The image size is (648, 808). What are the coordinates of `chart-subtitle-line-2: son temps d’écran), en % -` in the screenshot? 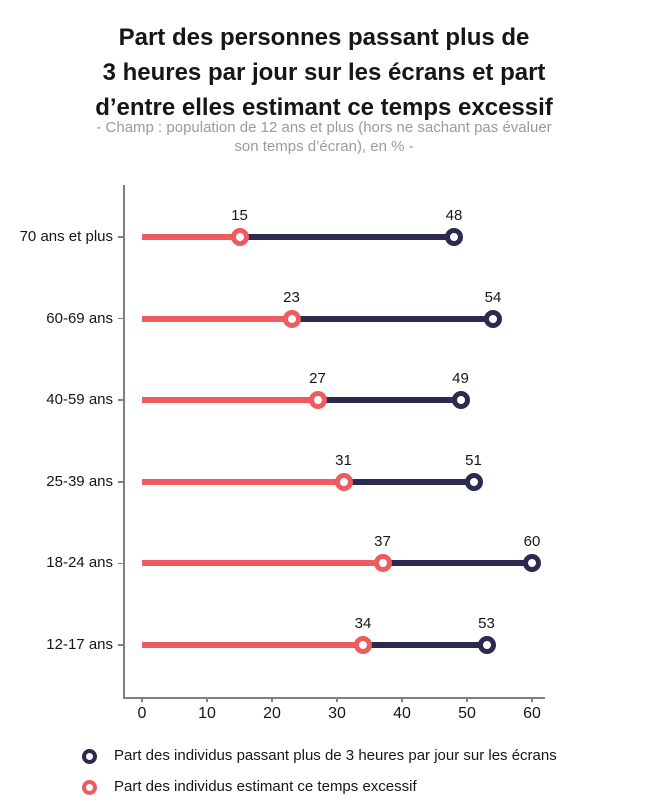 It's located at (324, 146).